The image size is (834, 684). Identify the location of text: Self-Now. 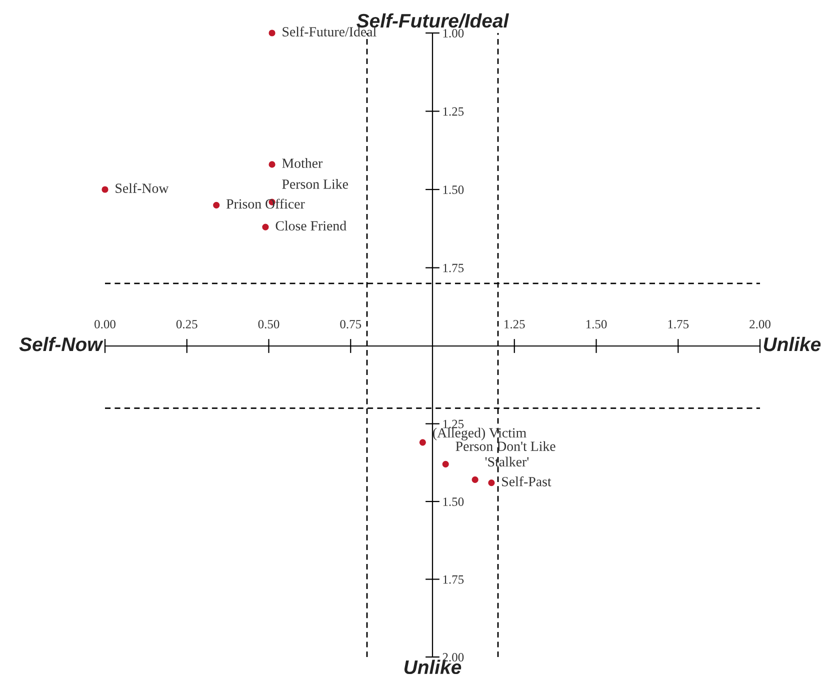
(61, 344).